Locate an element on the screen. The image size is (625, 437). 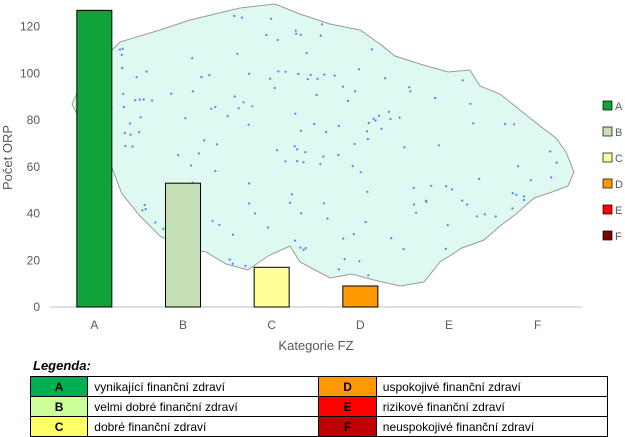
x-tick-label: E is located at coordinates (449, 325).